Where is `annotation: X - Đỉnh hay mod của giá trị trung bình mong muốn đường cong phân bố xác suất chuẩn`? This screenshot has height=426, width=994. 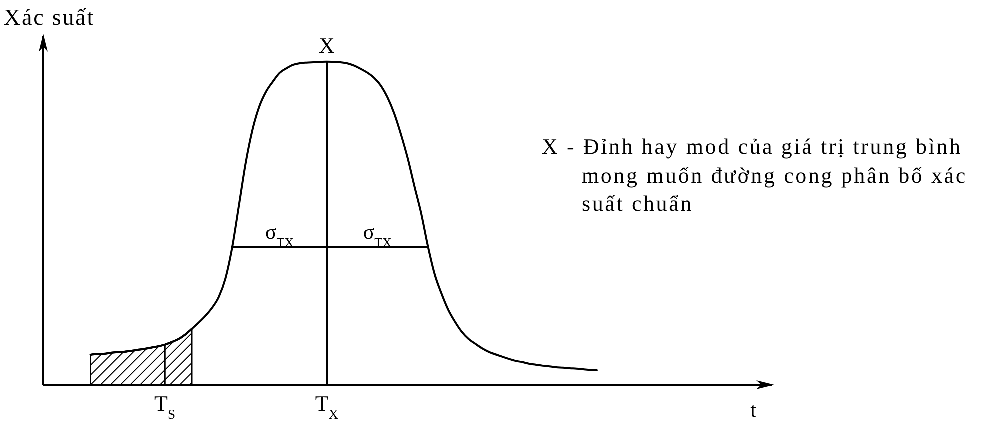
annotation: X - Đỉnh hay mod của giá trị trung bình mong muốn đường cong phân bố xác suất chuẩn is located at coordinates (755, 175).